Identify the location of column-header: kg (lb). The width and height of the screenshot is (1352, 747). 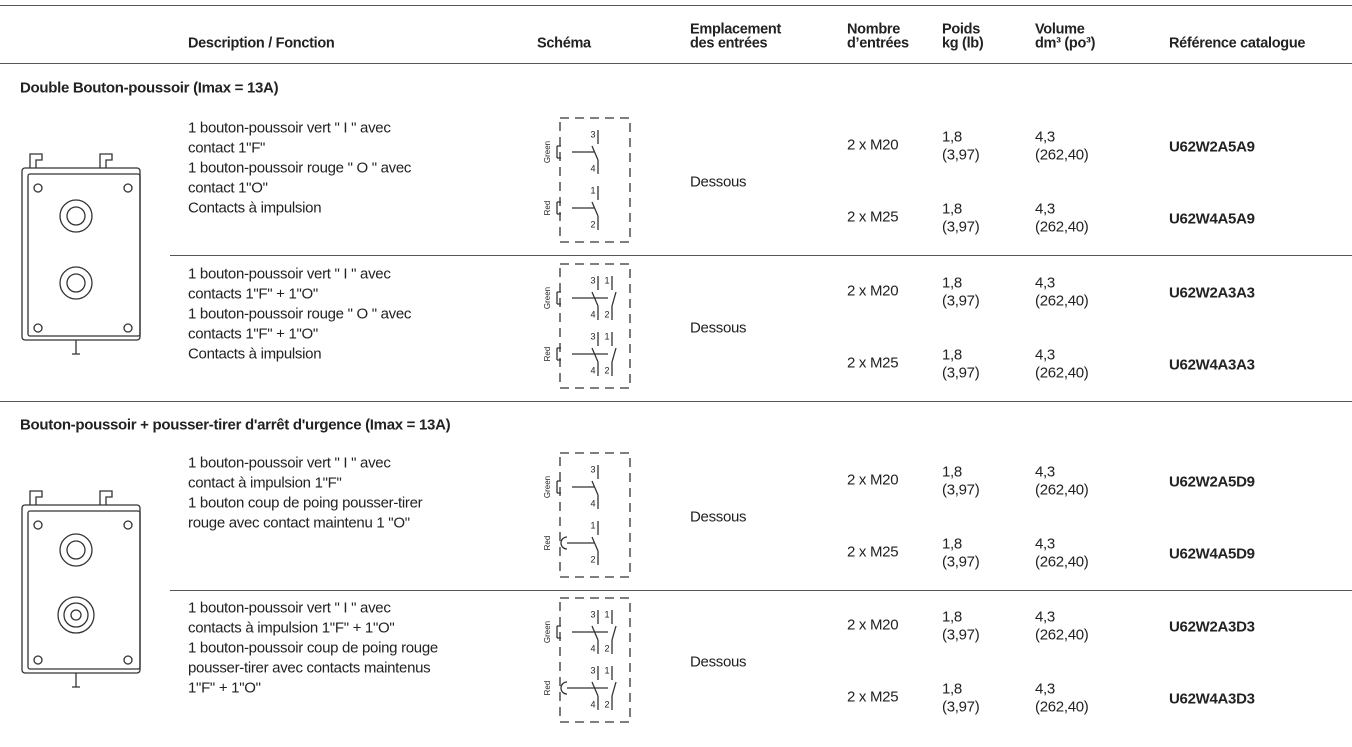
(963, 43).